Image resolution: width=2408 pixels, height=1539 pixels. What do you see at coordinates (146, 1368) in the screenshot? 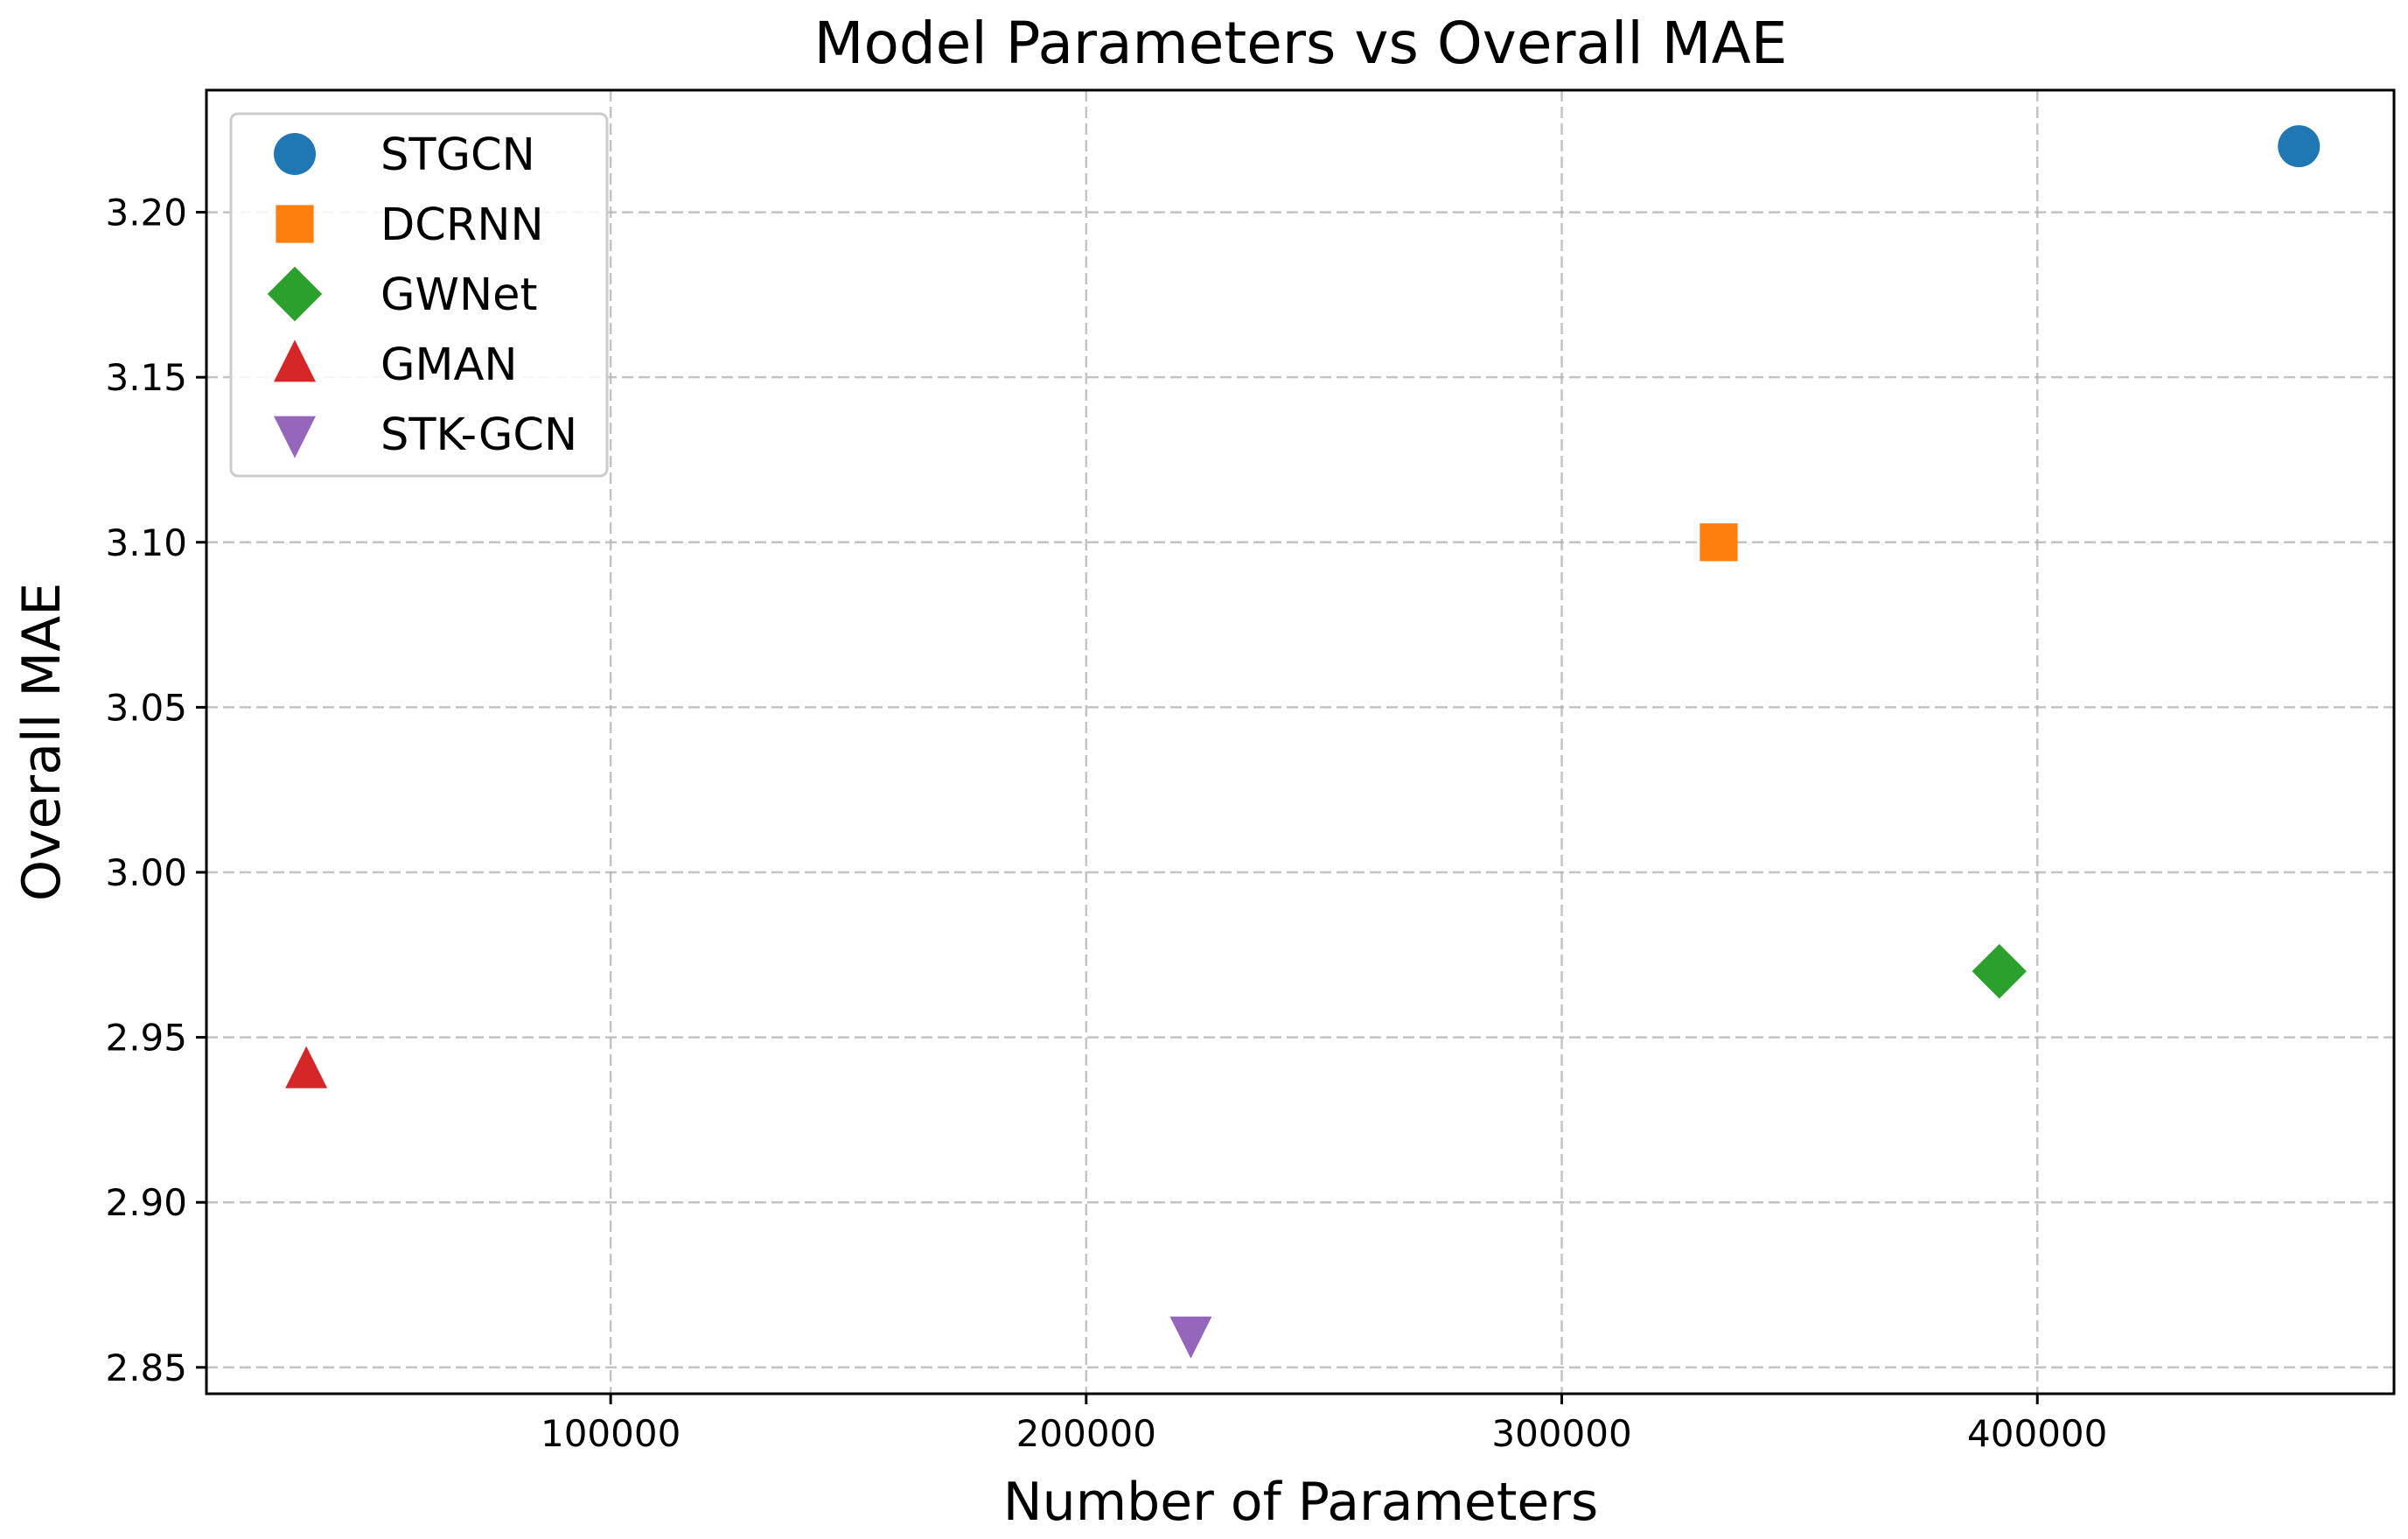
I see `y-tick-label: 2.85` at bounding box center [146, 1368].